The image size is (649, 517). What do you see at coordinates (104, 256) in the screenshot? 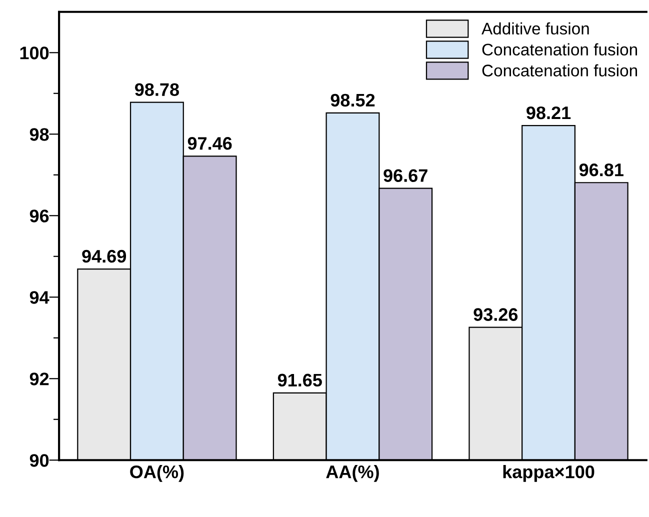
I see `data-label: 94.69` at bounding box center [104, 256].